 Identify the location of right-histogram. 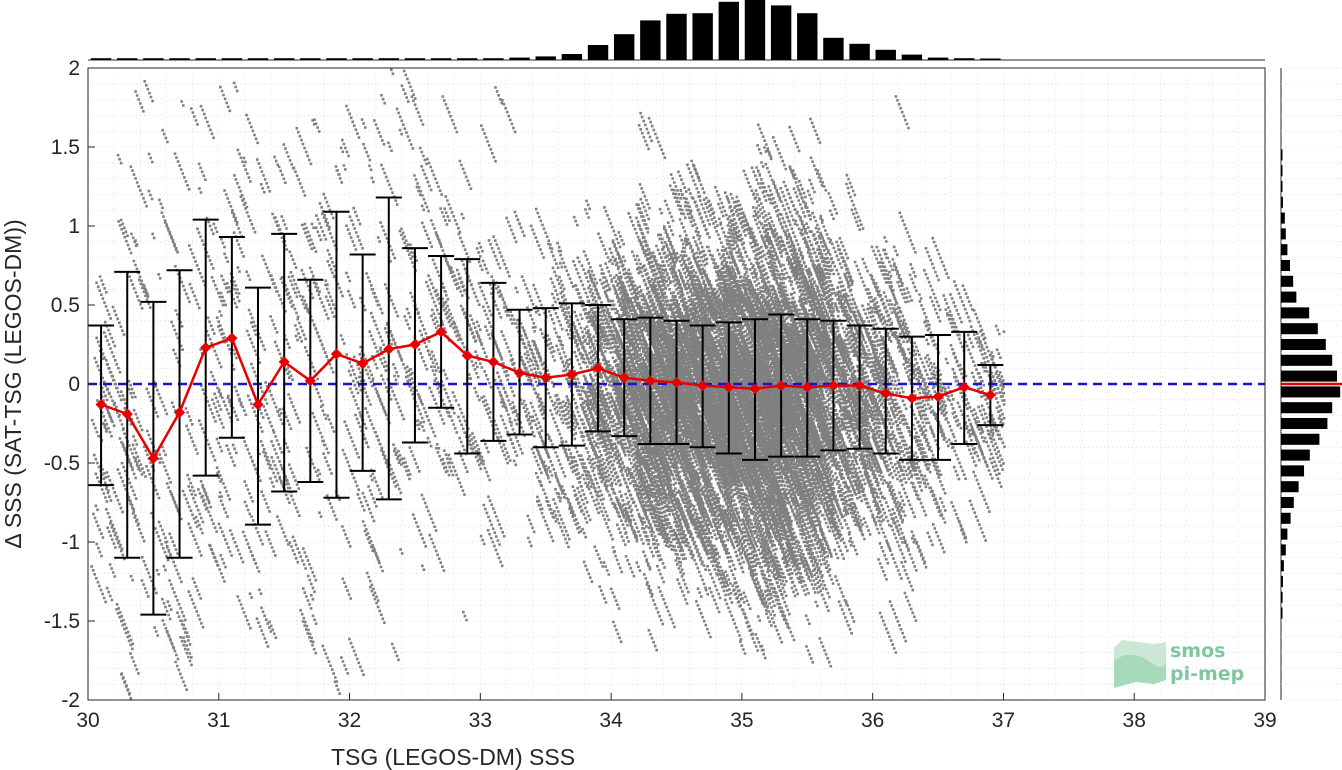
(1311, 384).